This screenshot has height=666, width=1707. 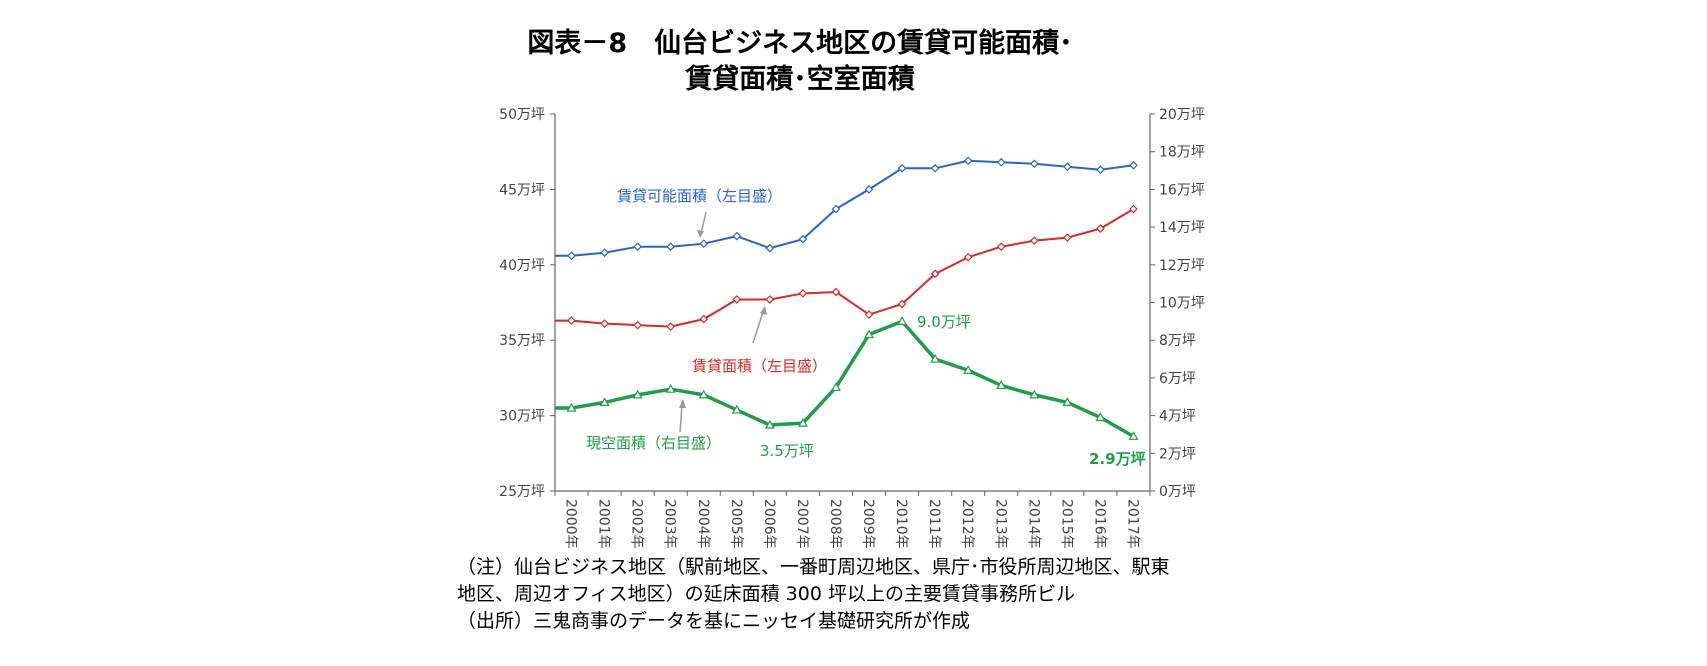 I want to click on left-tick-label: 30万坪, so click(x=522, y=417).